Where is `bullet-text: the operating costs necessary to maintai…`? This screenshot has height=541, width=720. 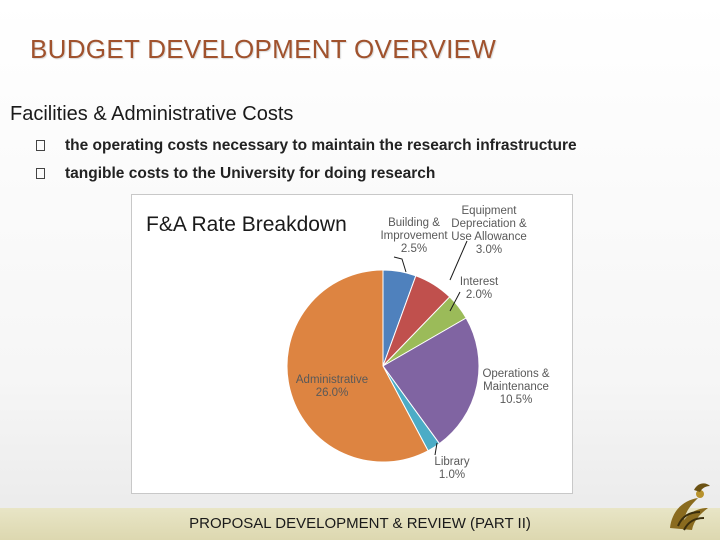 bullet-text: the operating costs necessary to maintai… is located at coordinates (321, 145).